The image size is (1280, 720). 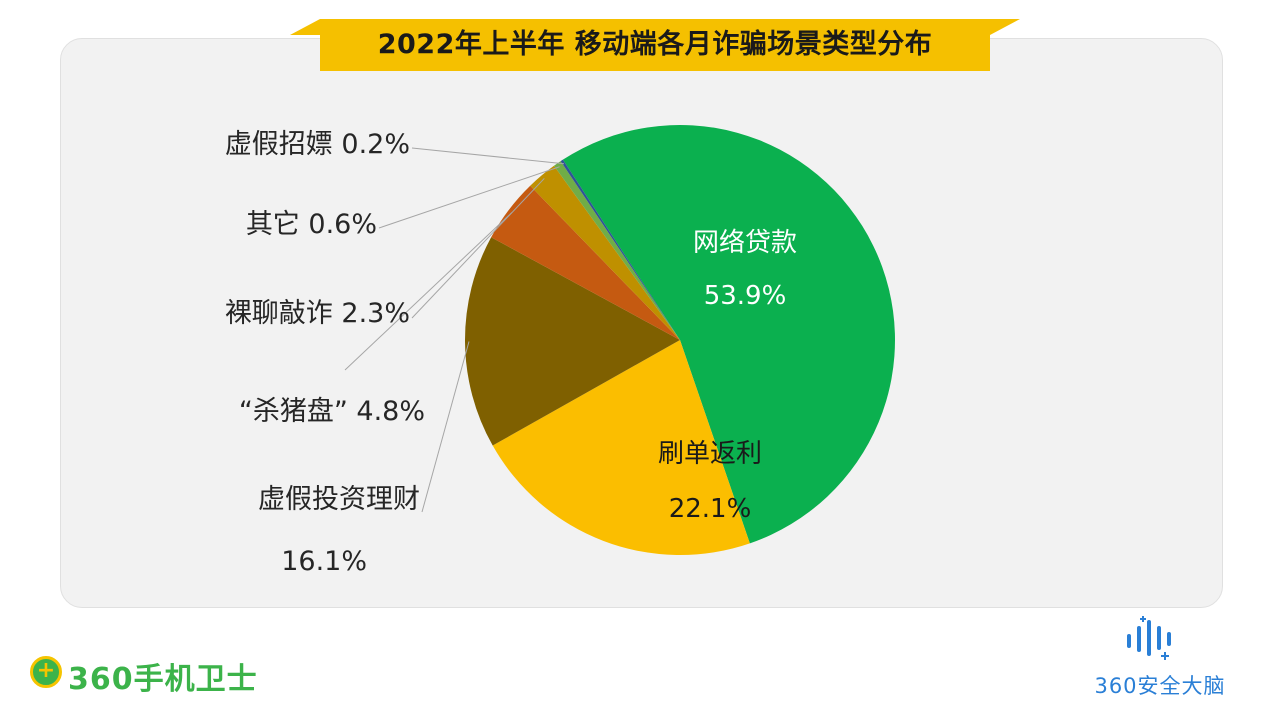 What do you see at coordinates (324, 561) in the screenshot?
I see `slice-value-3: 16.1%` at bounding box center [324, 561].